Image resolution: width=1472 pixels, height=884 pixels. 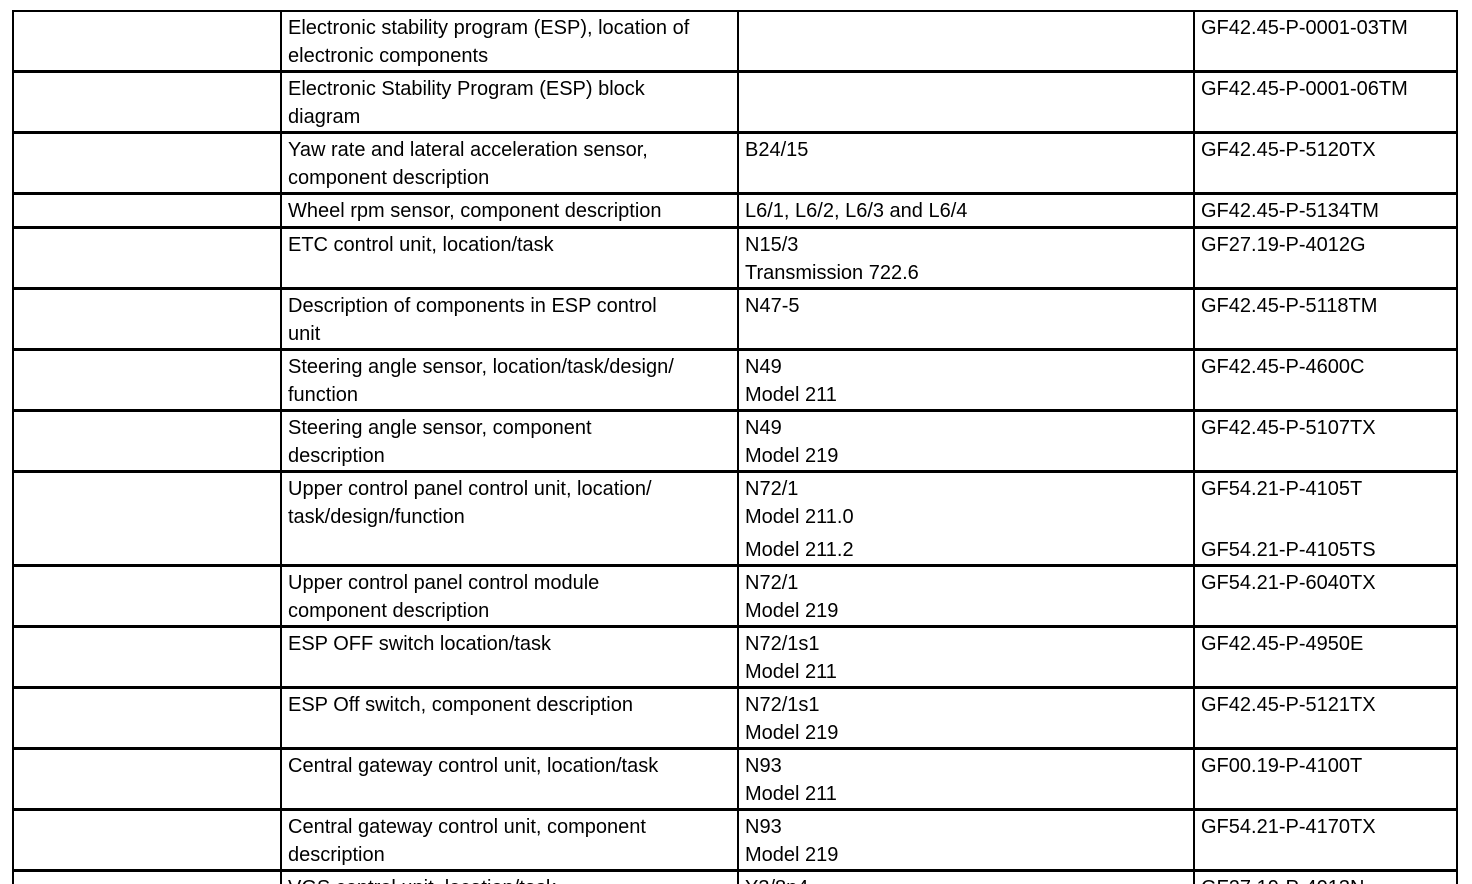 What do you see at coordinates (467, 827) in the screenshot?
I see `description-line: Central gateway control unit, component` at bounding box center [467, 827].